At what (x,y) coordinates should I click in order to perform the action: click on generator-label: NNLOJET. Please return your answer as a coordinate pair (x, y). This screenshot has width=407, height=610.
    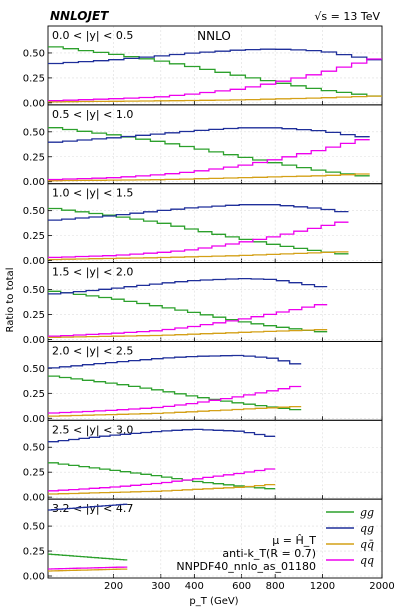
    Looking at the image, I should click on (79, 16).